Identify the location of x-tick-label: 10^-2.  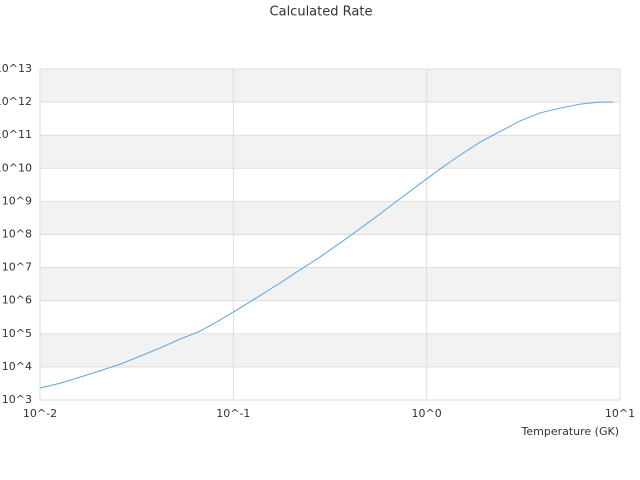
(40, 413).